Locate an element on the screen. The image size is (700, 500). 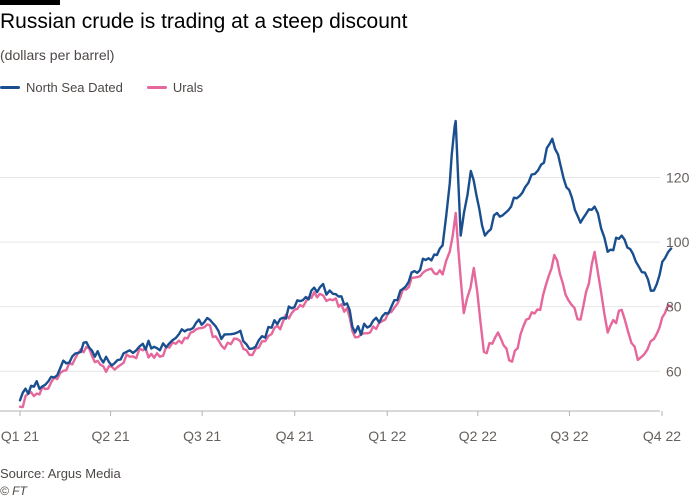
x-tick-label-4: Q1 22 is located at coordinates (387, 436).